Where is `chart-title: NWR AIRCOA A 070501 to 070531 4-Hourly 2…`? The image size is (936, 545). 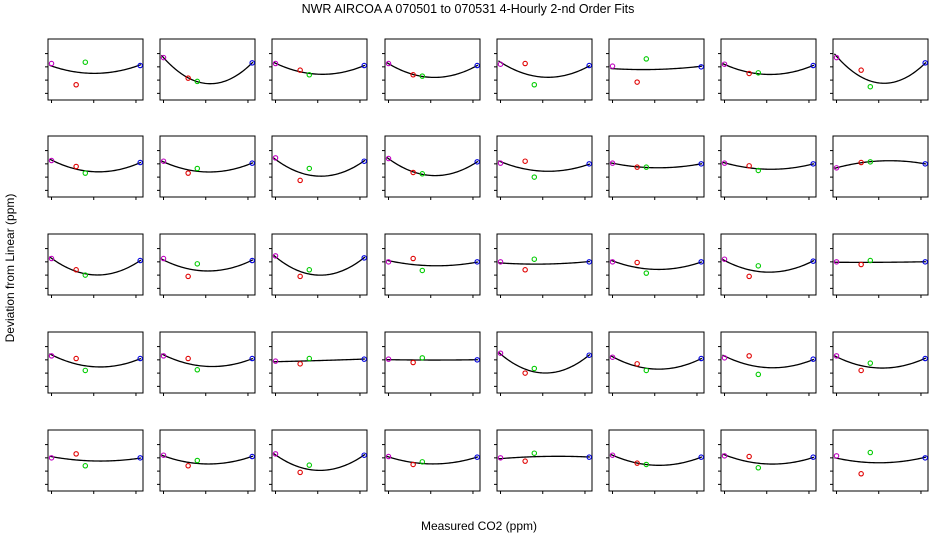 chart-title: NWR AIRCOA A 070501 to 070531 4-Hourly 2… is located at coordinates (468, 9).